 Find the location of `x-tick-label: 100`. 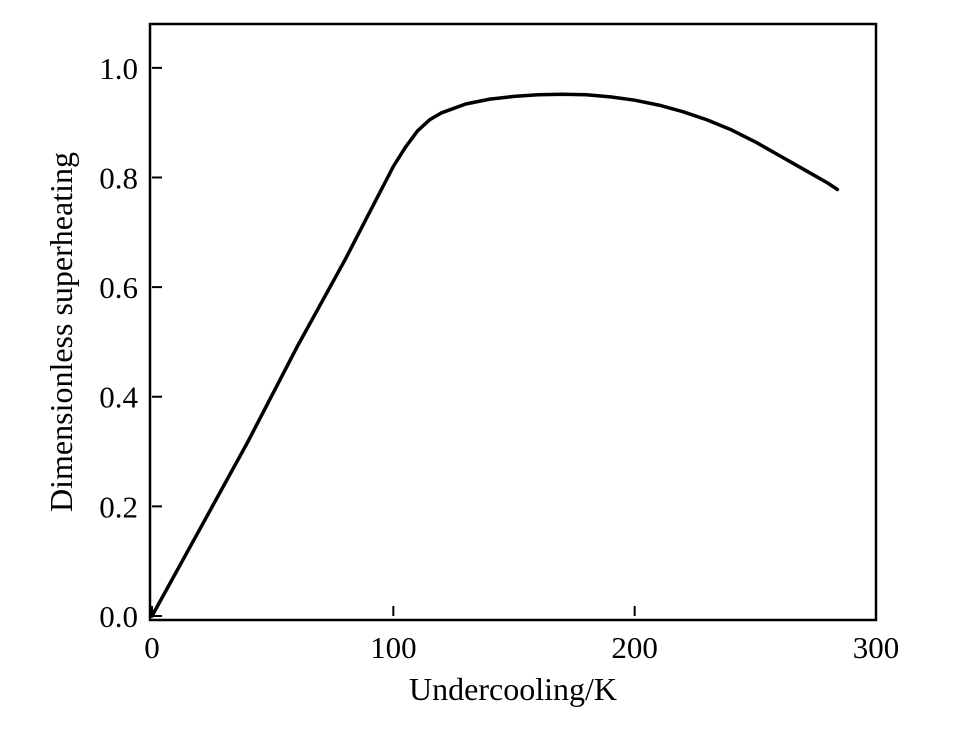

x-tick-label: 100 is located at coordinates (393, 647).